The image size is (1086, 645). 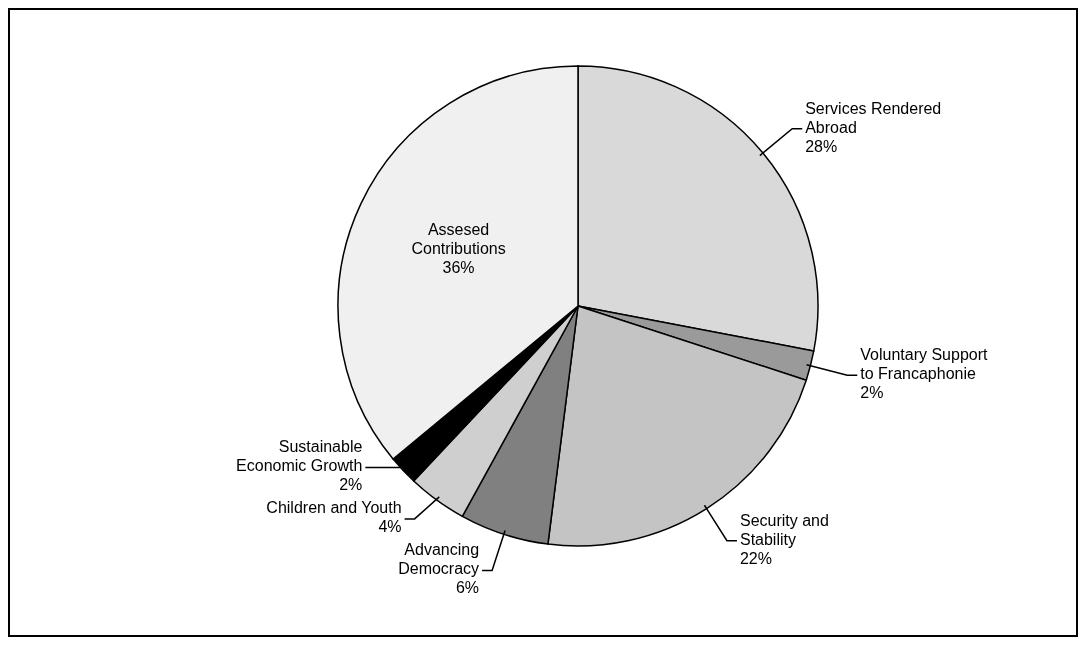 I want to click on data-label: 4%, so click(x=390, y=527).